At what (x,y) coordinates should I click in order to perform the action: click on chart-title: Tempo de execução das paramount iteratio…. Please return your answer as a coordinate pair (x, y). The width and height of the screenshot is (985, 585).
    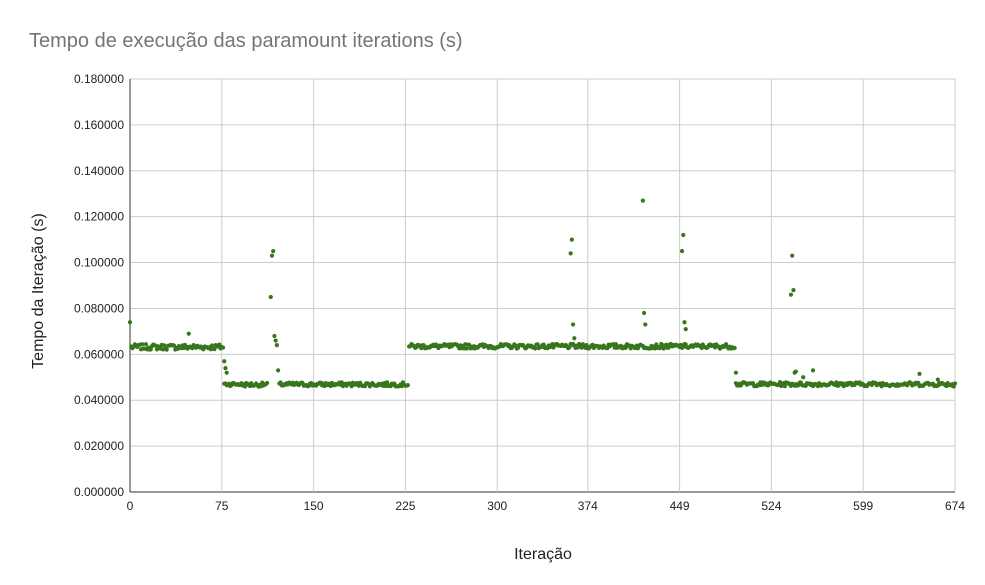
    Looking at the image, I should click on (246, 41).